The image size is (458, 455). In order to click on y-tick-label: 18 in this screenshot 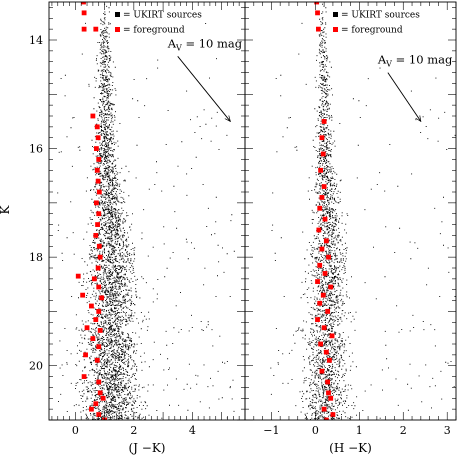, I will do `click(36, 257)`.